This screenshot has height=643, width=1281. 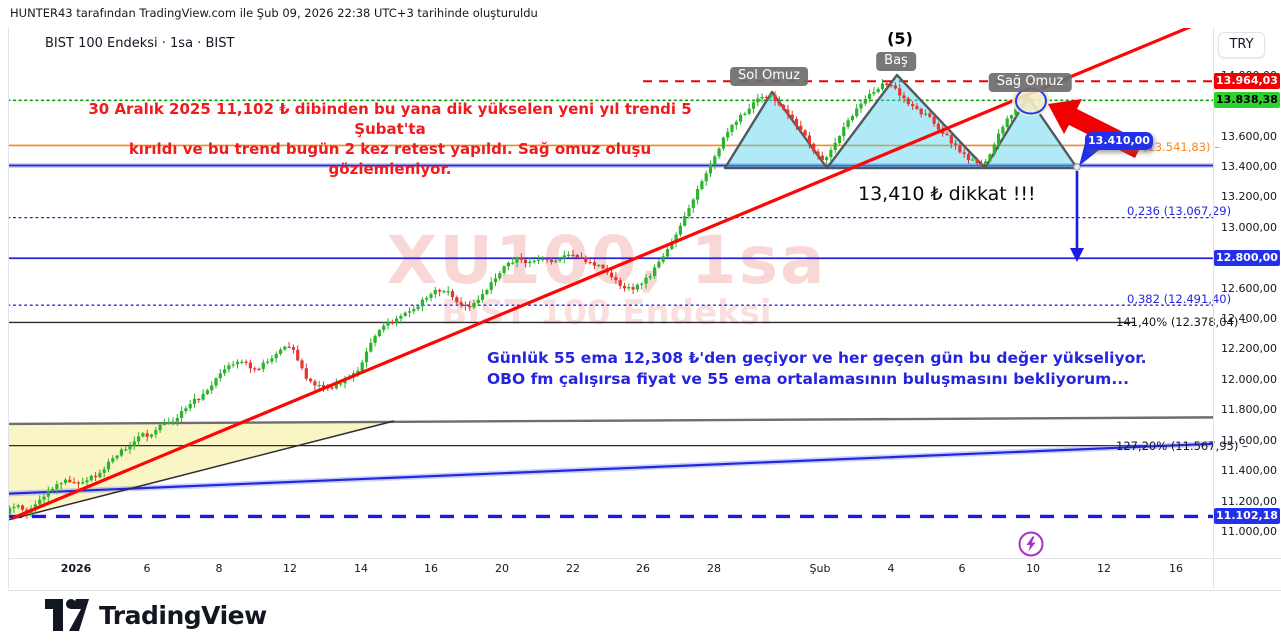 I want to click on currency-button: TRY, so click(x=1241, y=45).